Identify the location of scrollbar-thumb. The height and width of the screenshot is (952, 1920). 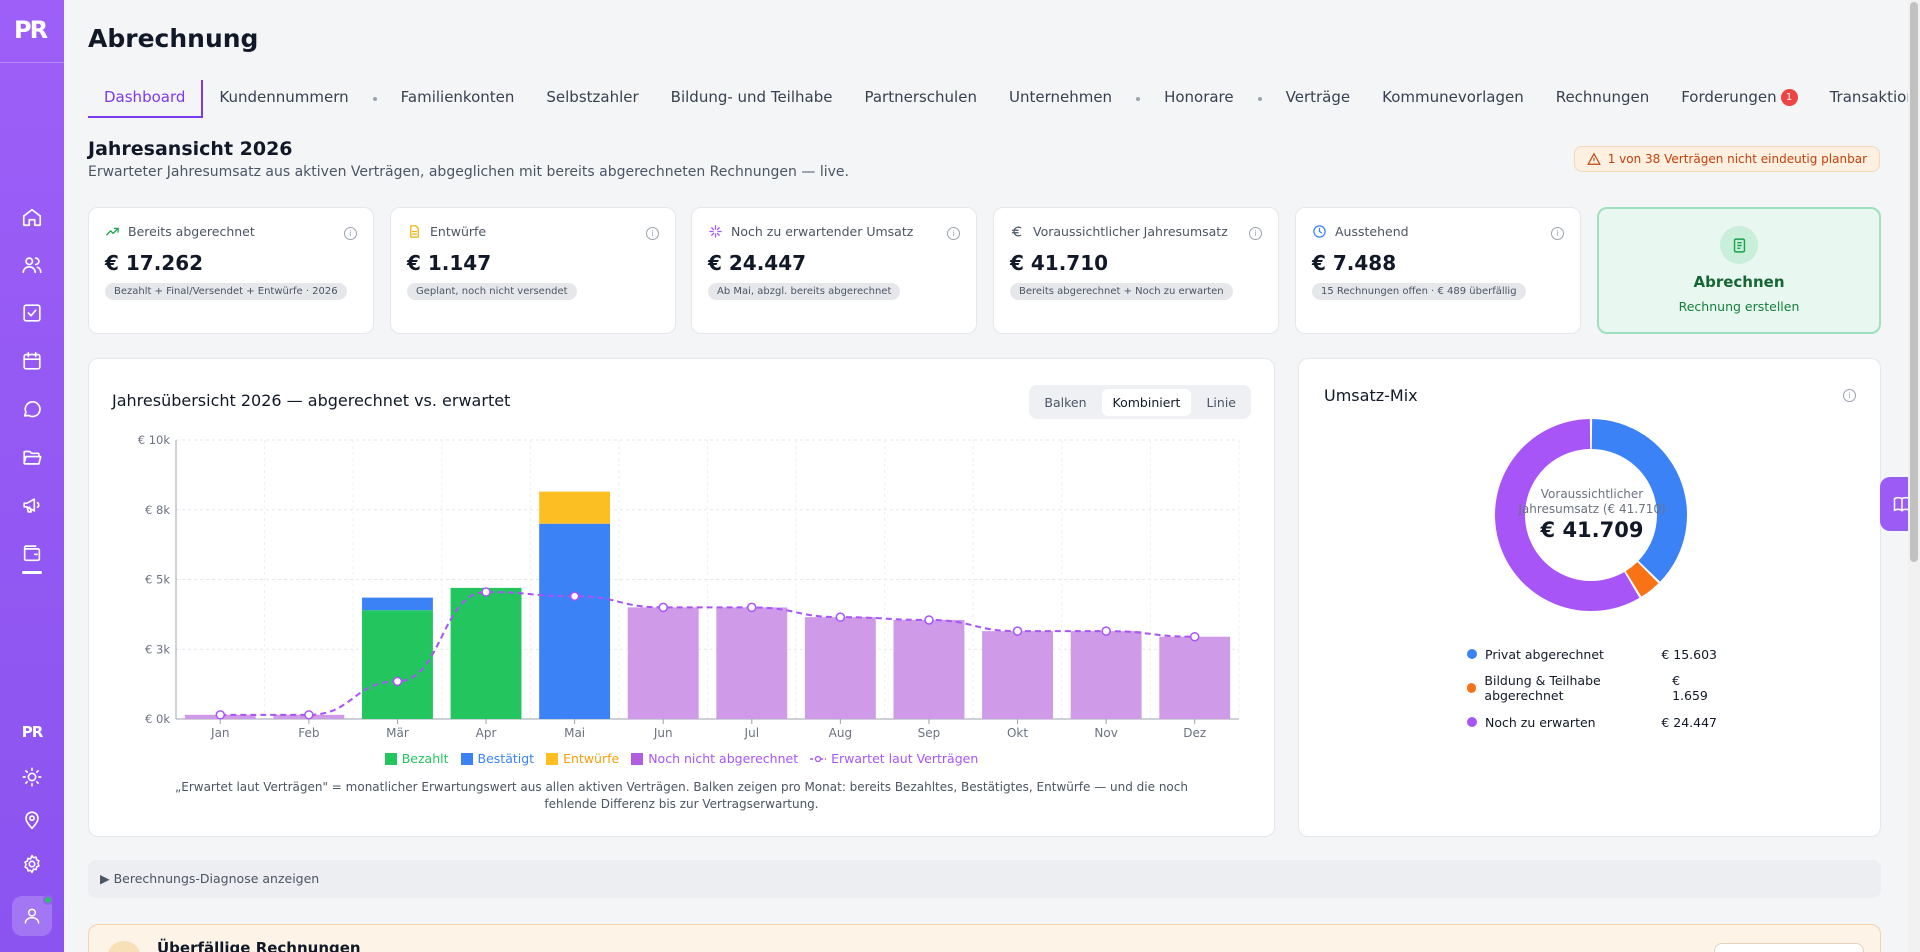
(1914, 282).